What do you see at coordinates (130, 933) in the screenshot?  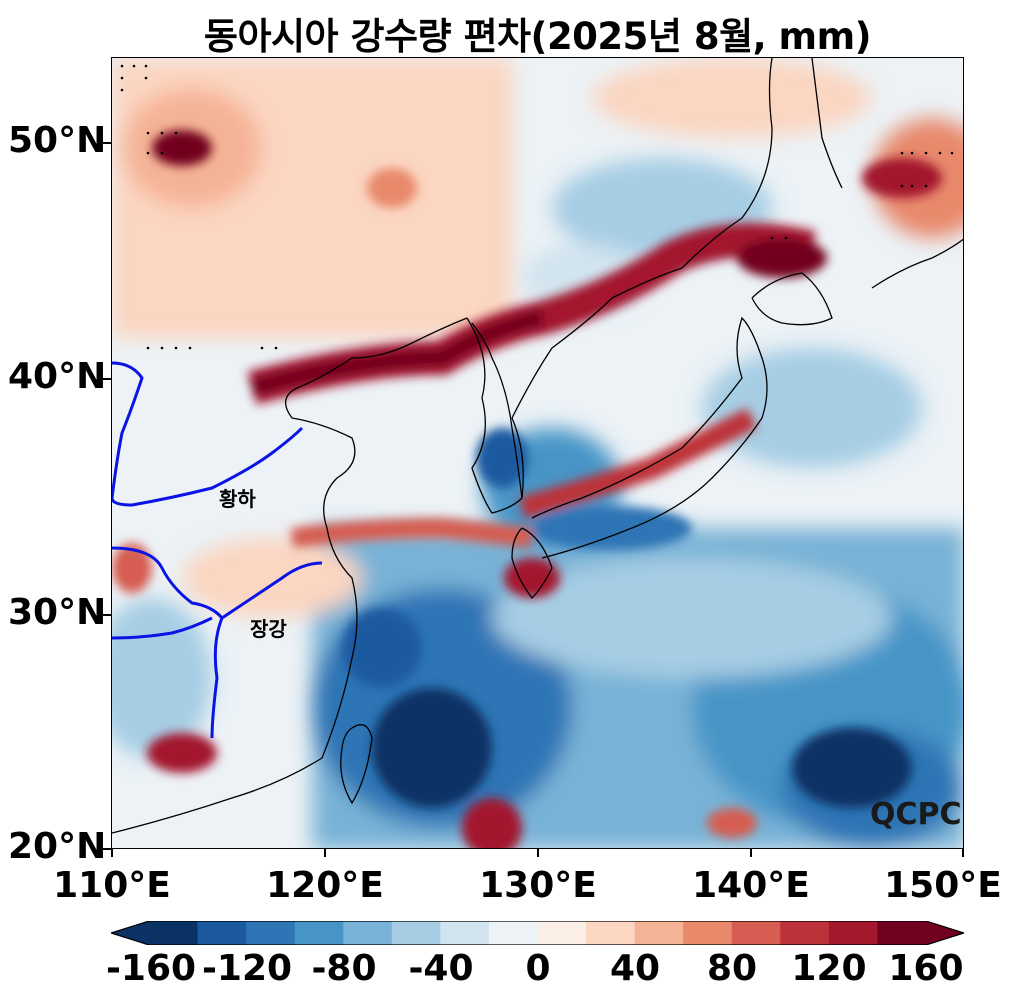 I see `colorbar-extend-low` at bounding box center [130, 933].